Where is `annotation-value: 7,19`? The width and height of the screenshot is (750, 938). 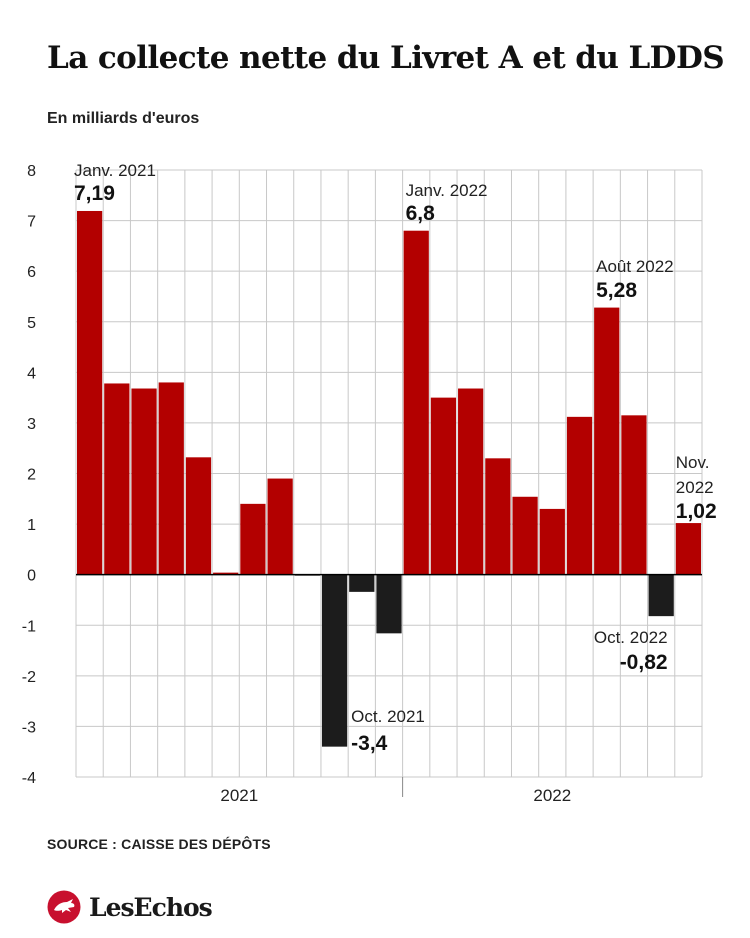 annotation-value: 7,19 is located at coordinates (94, 193).